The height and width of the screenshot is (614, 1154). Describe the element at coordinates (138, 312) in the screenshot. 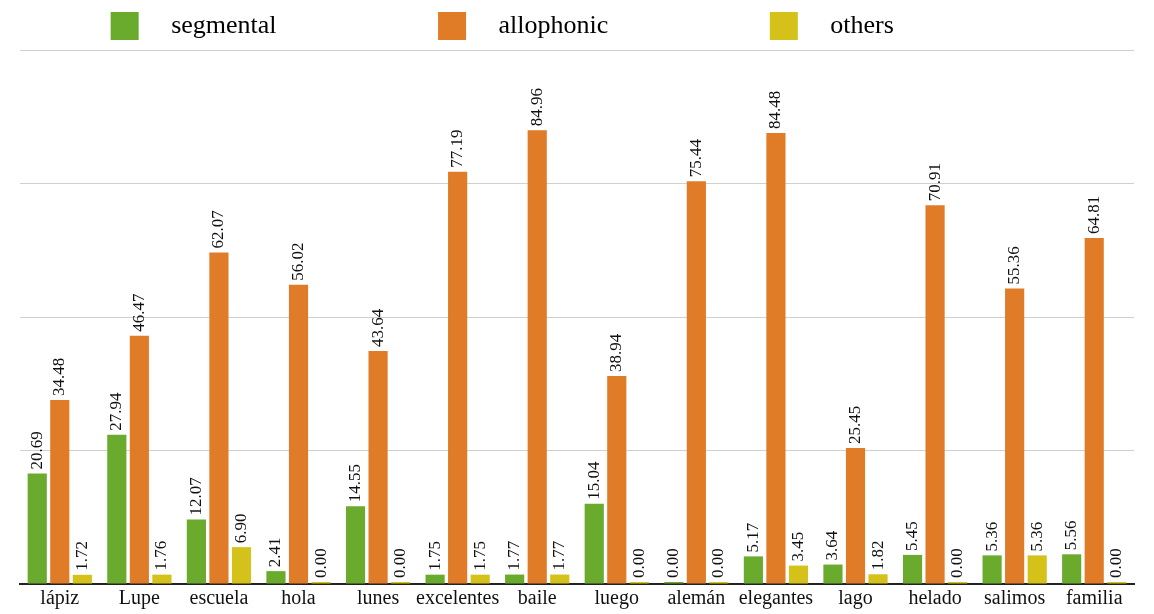

I see `data-label: 46.47` at that location.